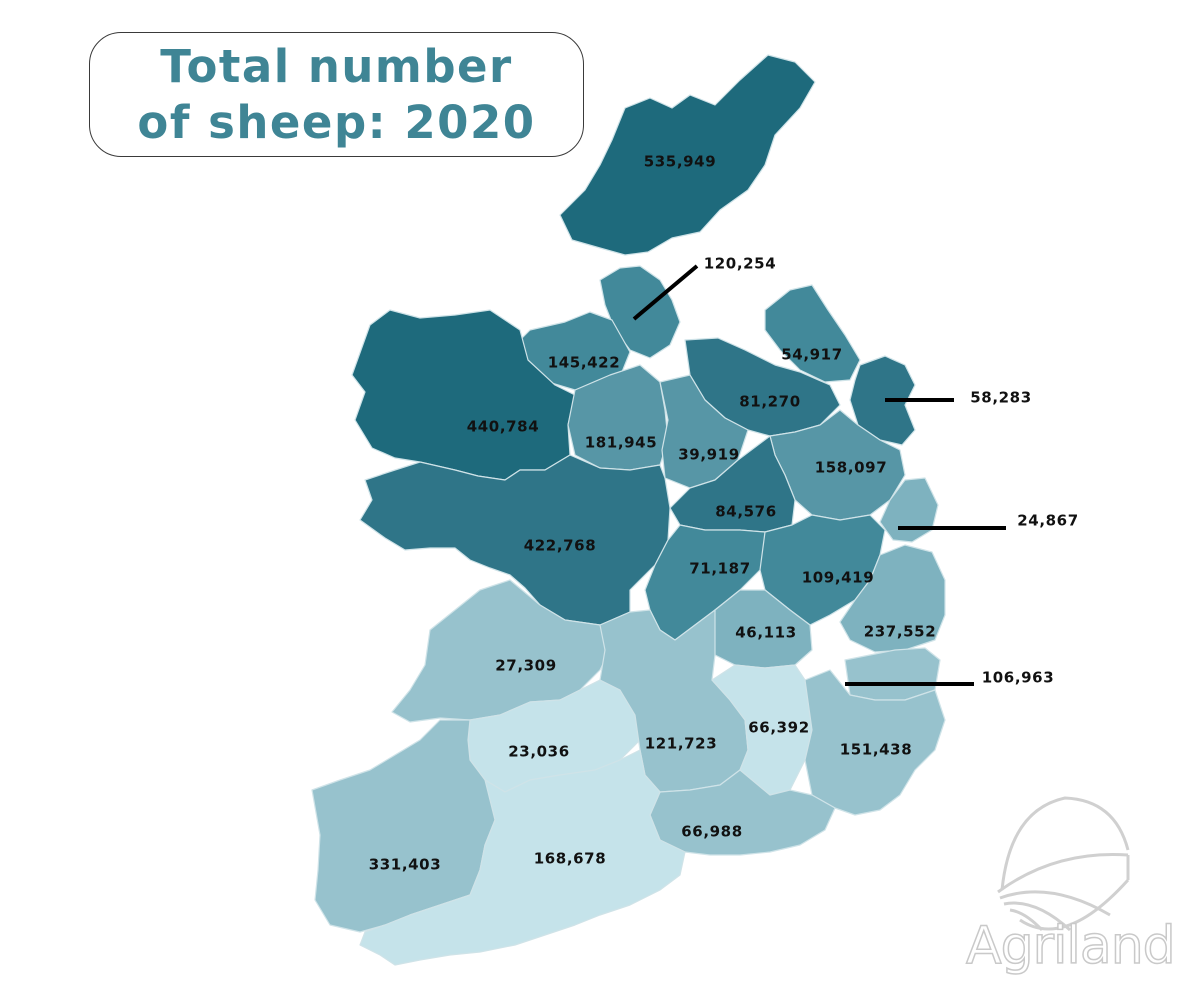  I want to click on region-value-label: 84,576, so click(745, 512).